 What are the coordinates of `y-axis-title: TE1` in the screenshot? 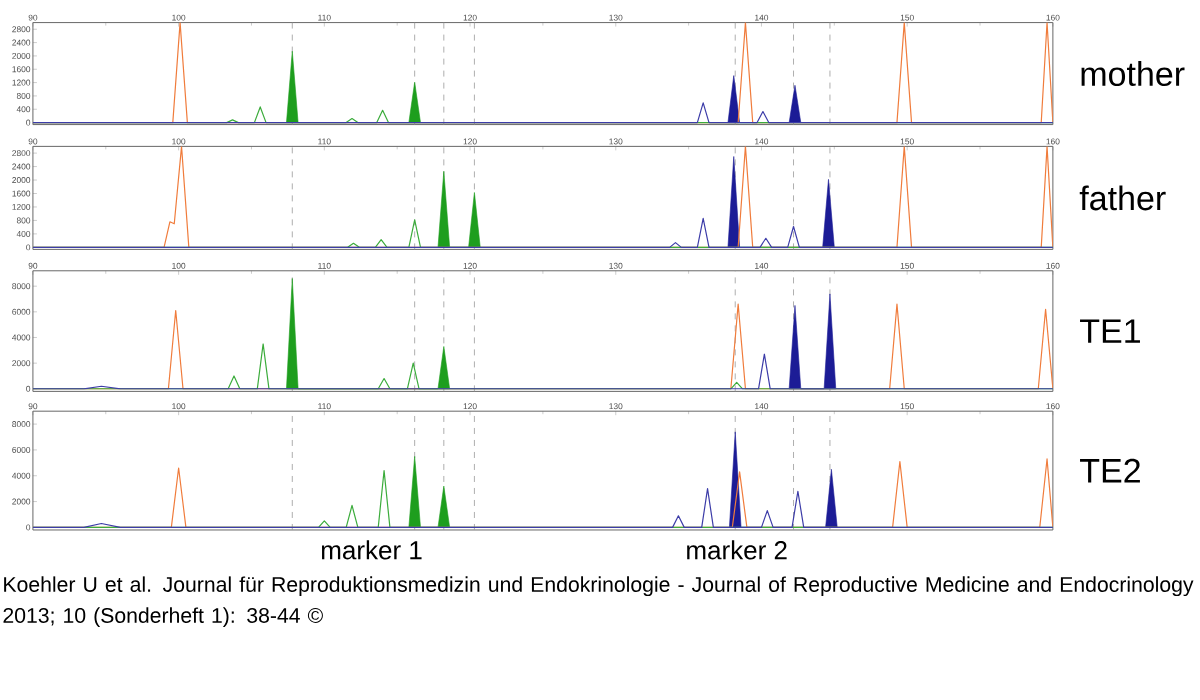 It's located at (1110, 331).